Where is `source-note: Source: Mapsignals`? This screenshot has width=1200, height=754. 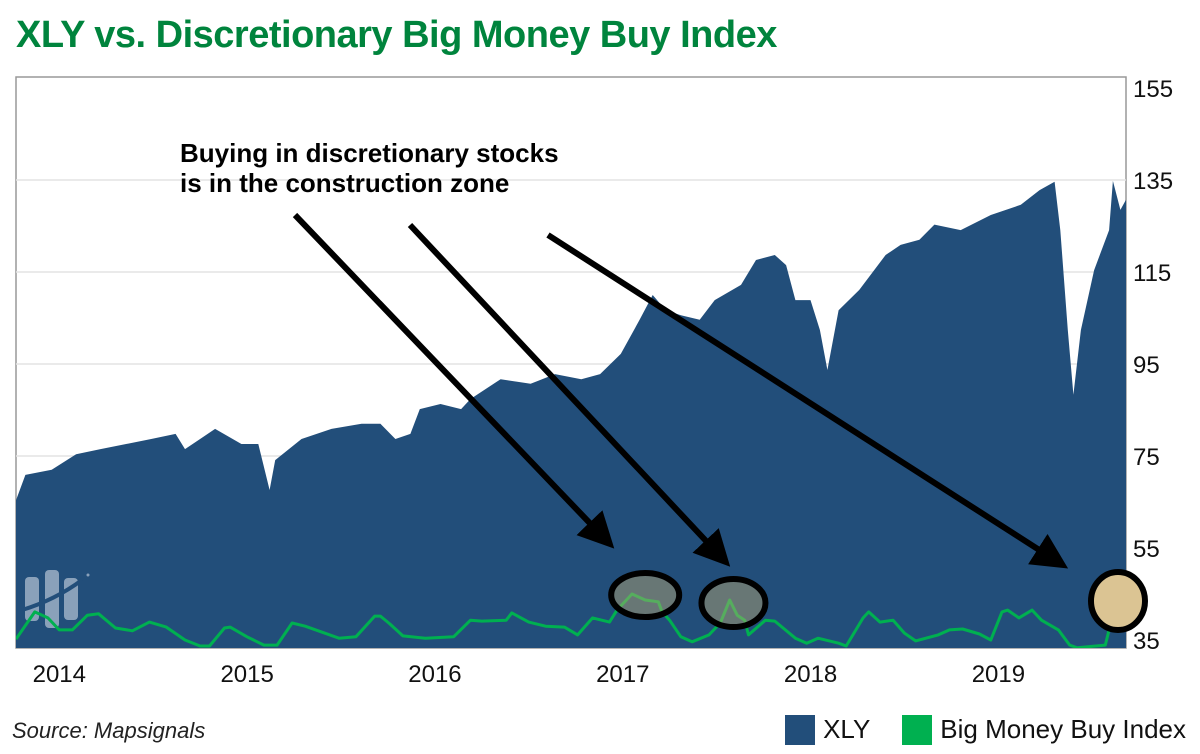
source-note: Source: Mapsignals is located at coordinates (109, 730).